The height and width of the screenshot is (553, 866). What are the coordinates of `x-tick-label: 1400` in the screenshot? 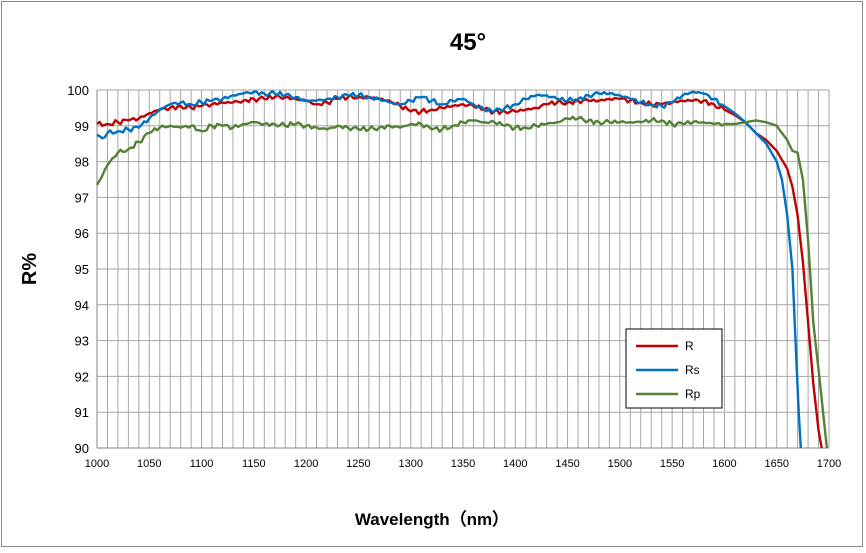 It's located at (515, 464).